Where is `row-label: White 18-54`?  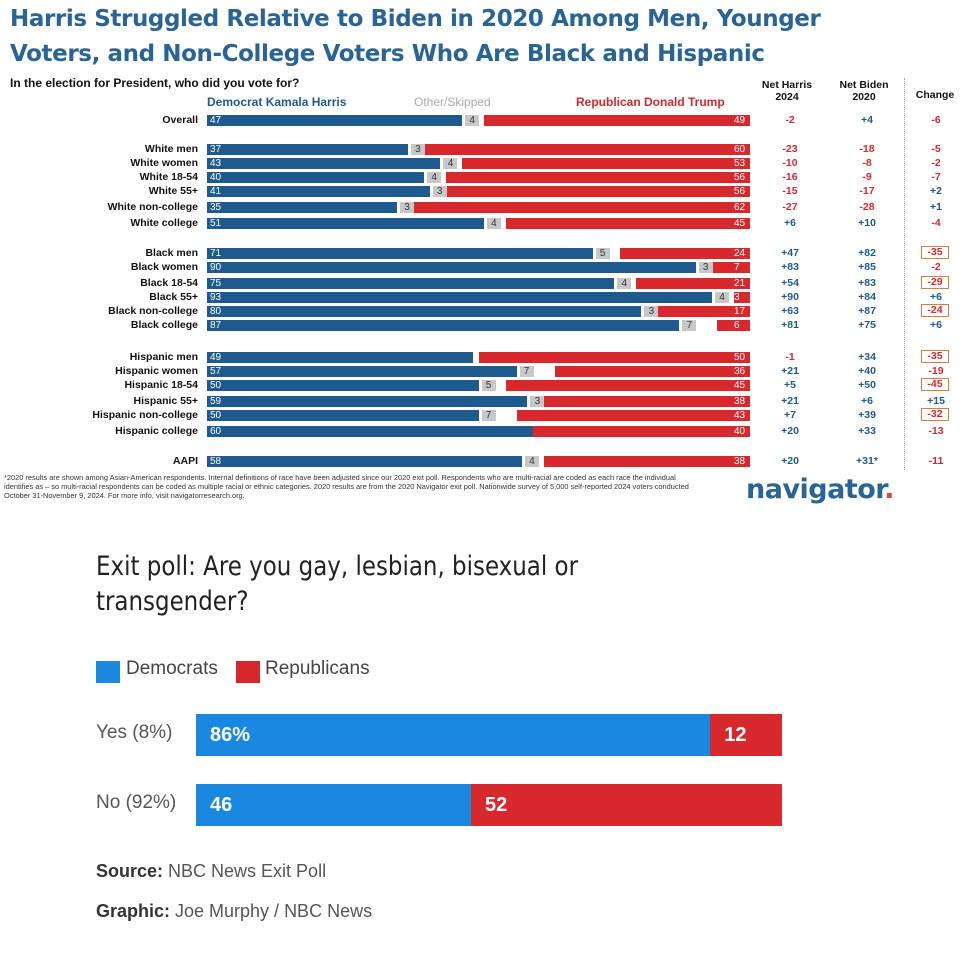 row-label: White 18-54 is located at coordinates (168, 177).